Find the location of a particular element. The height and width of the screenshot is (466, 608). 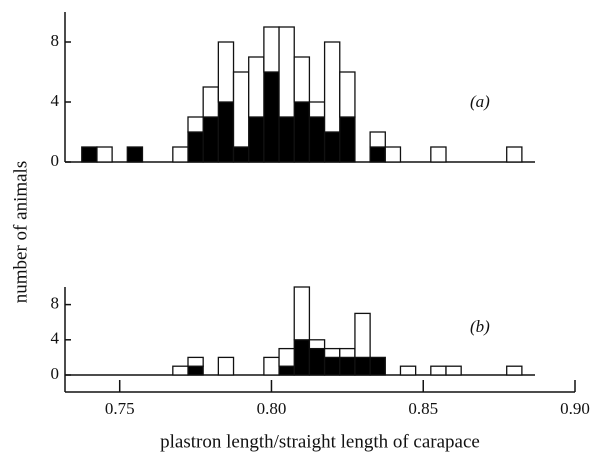

x-tick-label: 0.90 is located at coordinates (575, 408).